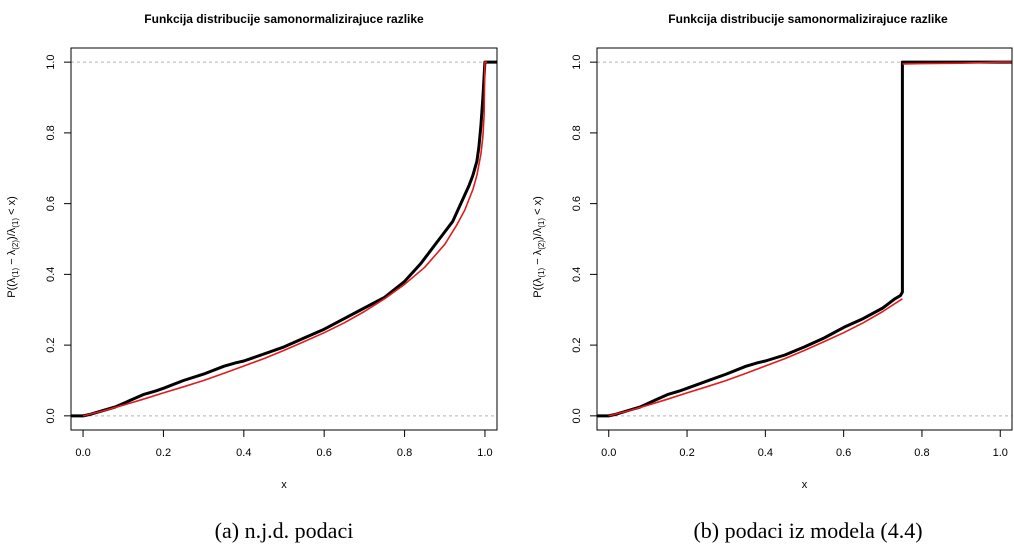  Describe the element at coordinates (284, 530) in the screenshot. I see `figure-caption: (a) n.j.d. podaci` at that location.